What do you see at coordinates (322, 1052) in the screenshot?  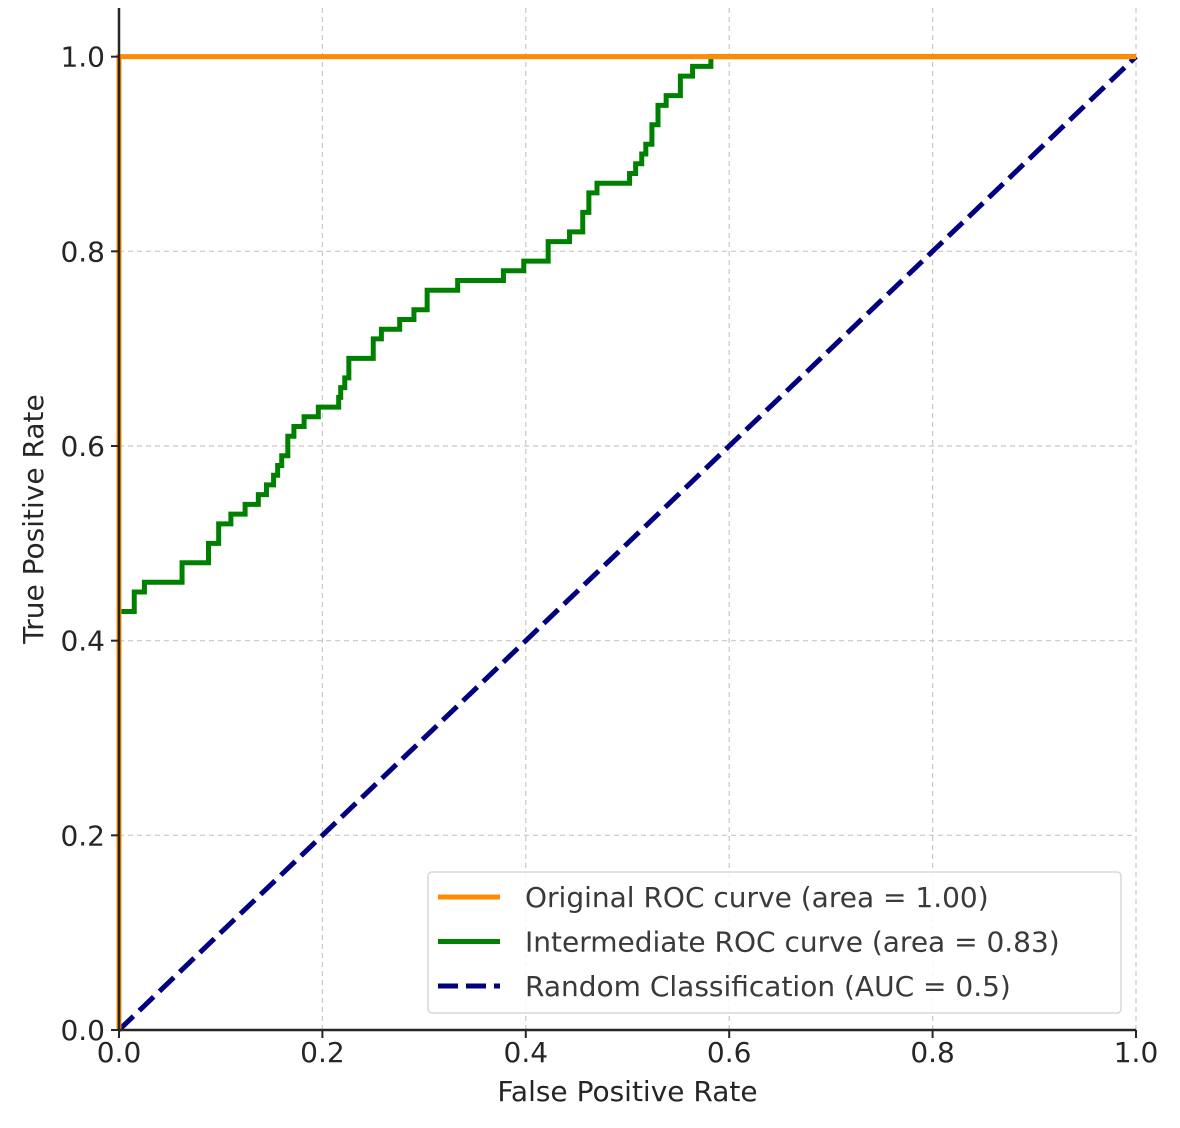 I see `x-tick-label: 0.2` at bounding box center [322, 1052].